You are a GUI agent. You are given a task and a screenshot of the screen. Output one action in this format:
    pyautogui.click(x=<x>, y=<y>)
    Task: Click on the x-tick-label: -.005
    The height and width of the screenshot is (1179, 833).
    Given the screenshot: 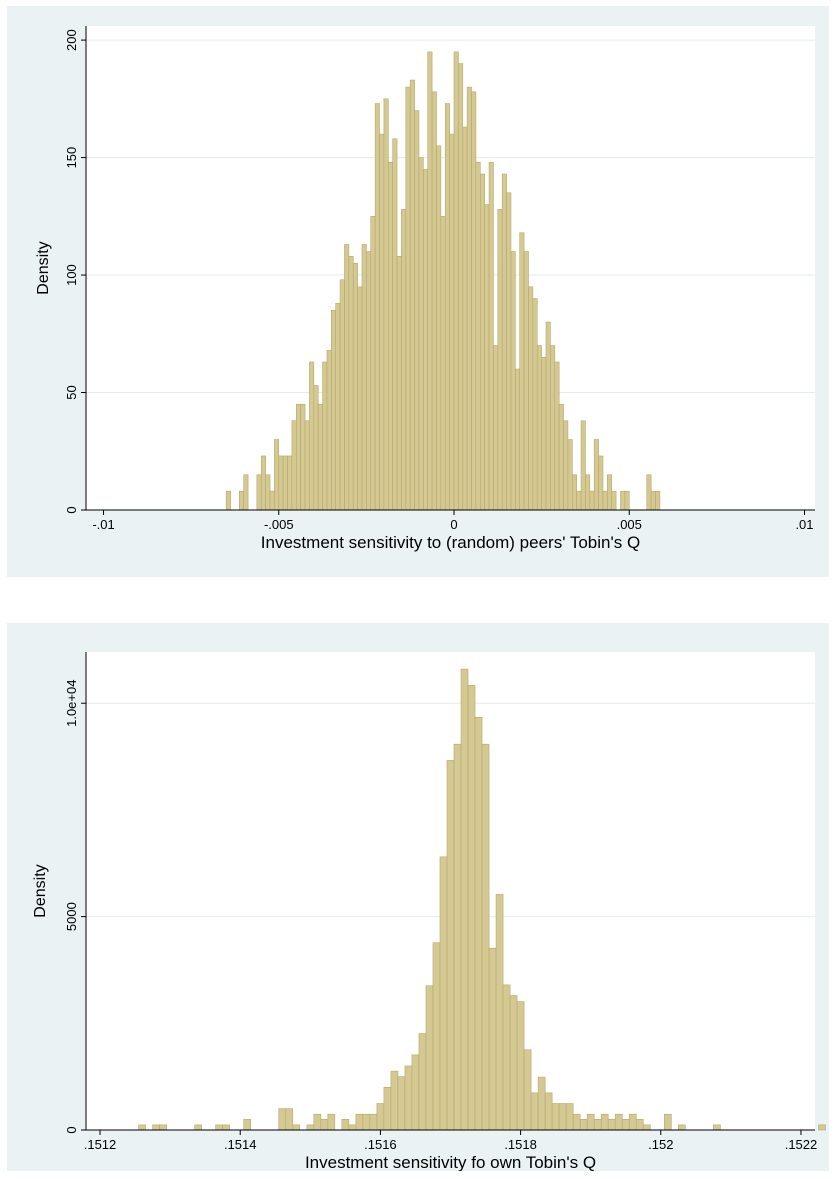 What is the action you would take?
    pyautogui.click(x=279, y=524)
    